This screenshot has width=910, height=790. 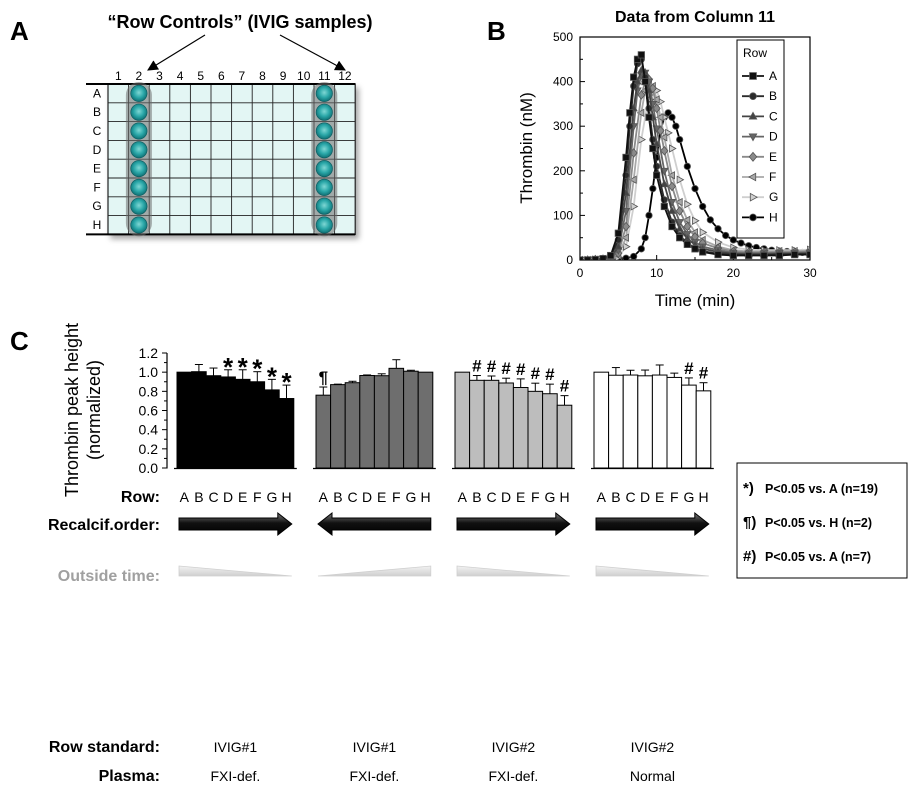 I want to click on panel-b-y-label: Thrombin (nM), so click(x=526, y=147).